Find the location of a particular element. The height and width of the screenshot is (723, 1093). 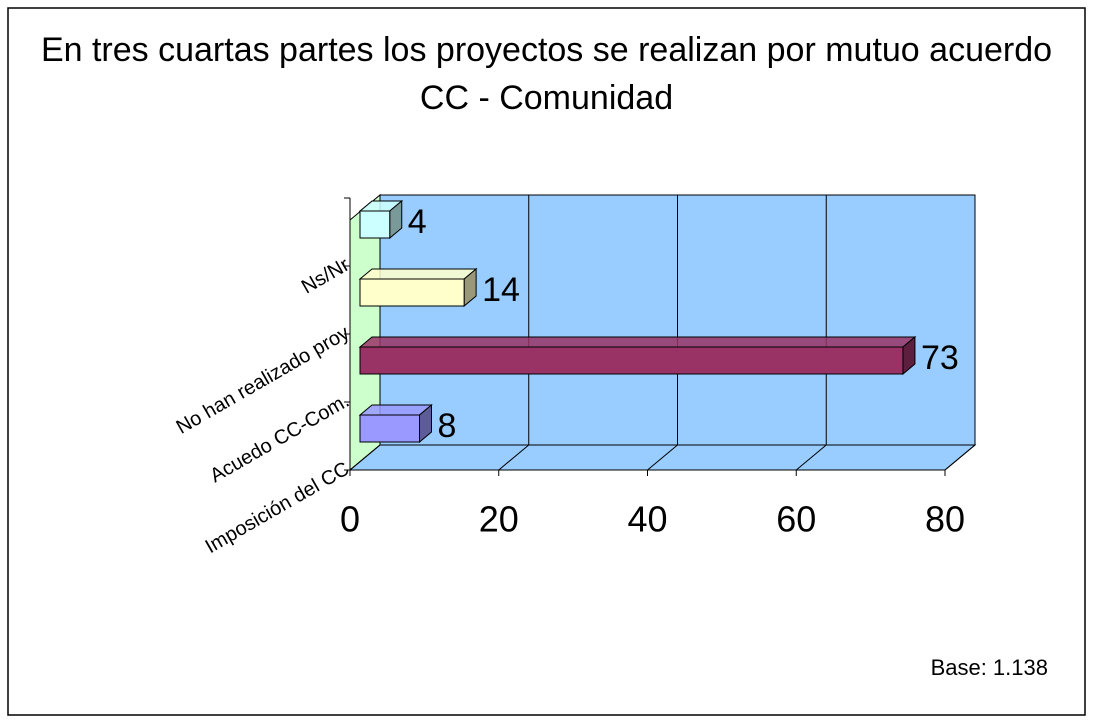

data-label: 8 is located at coordinates (447, 426).